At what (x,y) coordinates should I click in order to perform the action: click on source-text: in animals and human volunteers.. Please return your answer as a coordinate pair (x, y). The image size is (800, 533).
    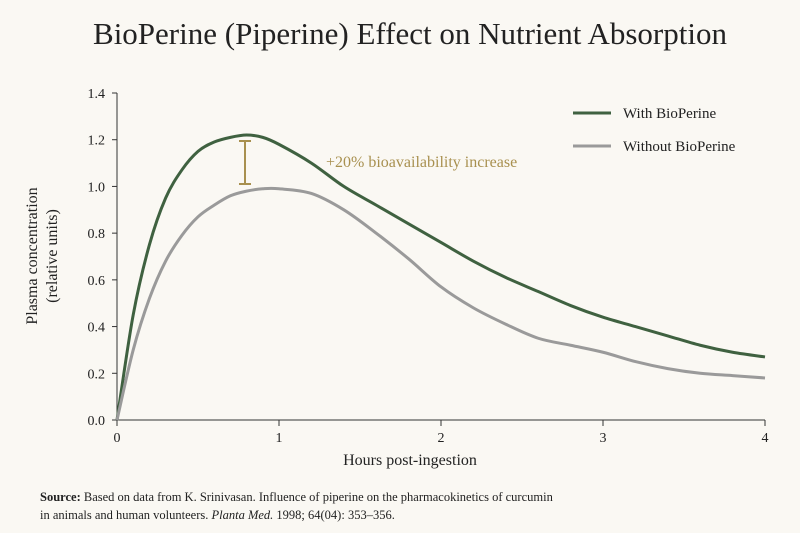
    Looking at the image, I should click on (124, 515).